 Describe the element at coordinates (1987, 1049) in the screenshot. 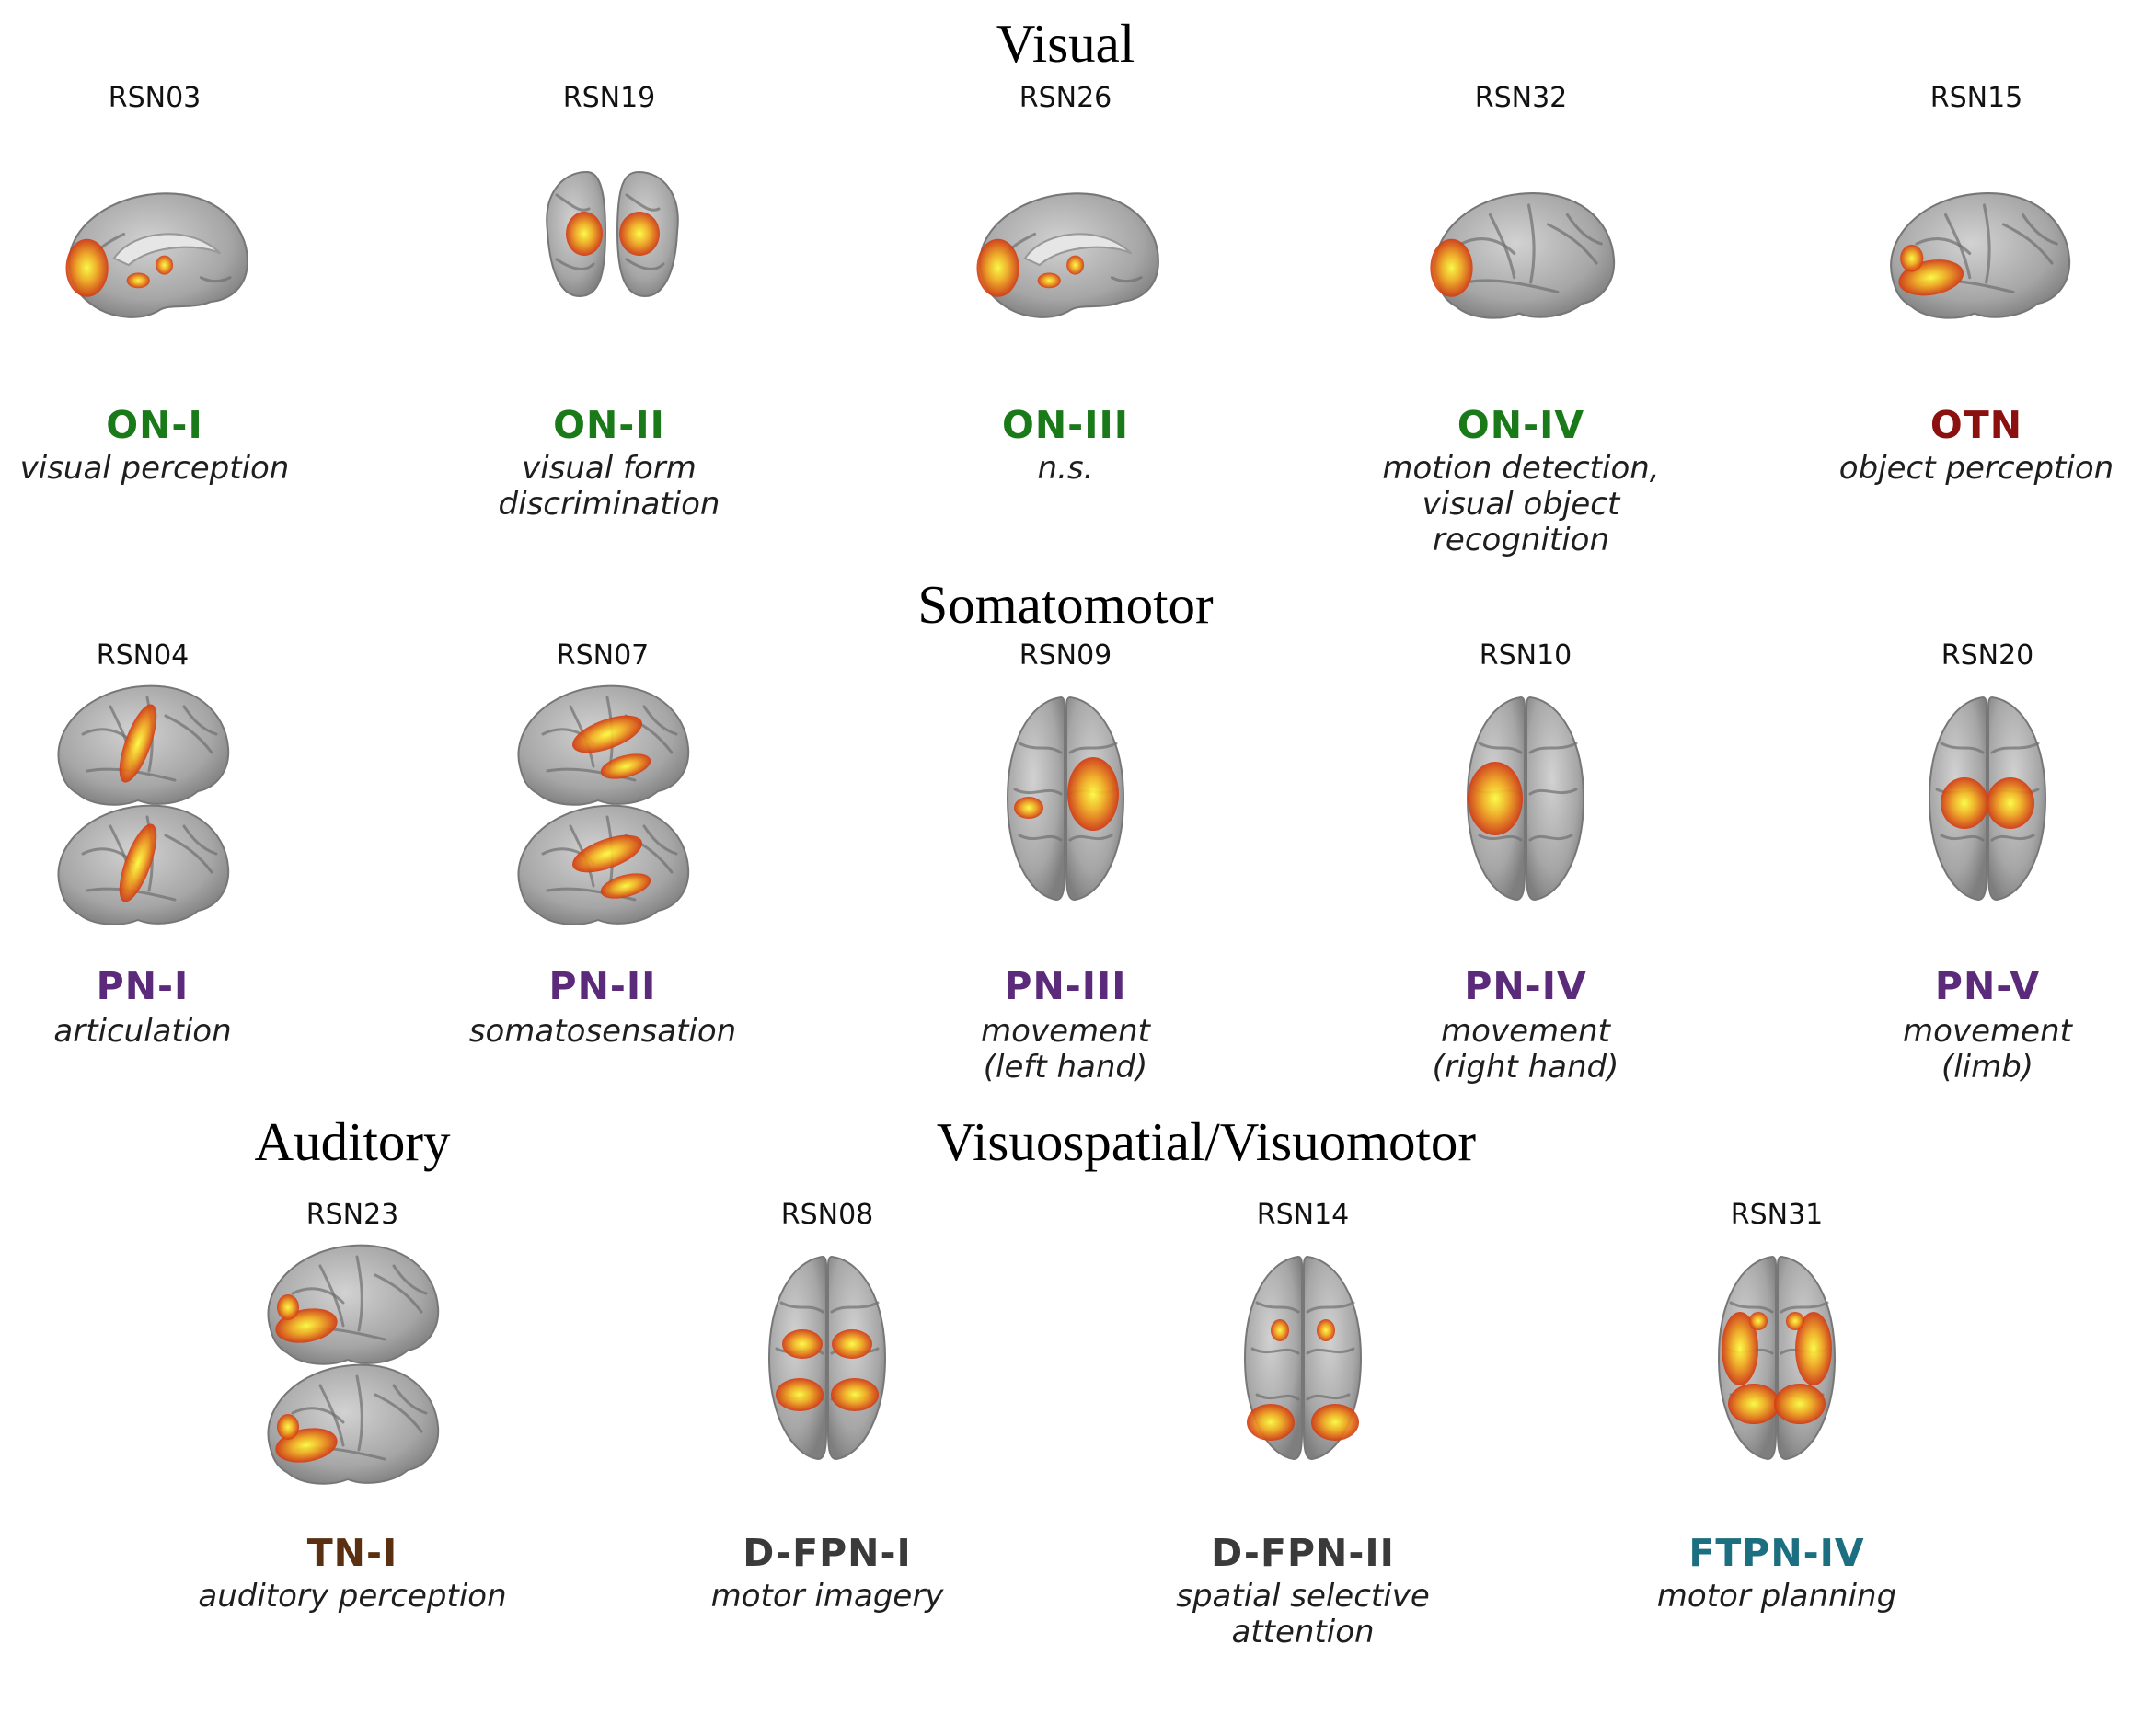

I see `network-function: movement (limb)` at that location.